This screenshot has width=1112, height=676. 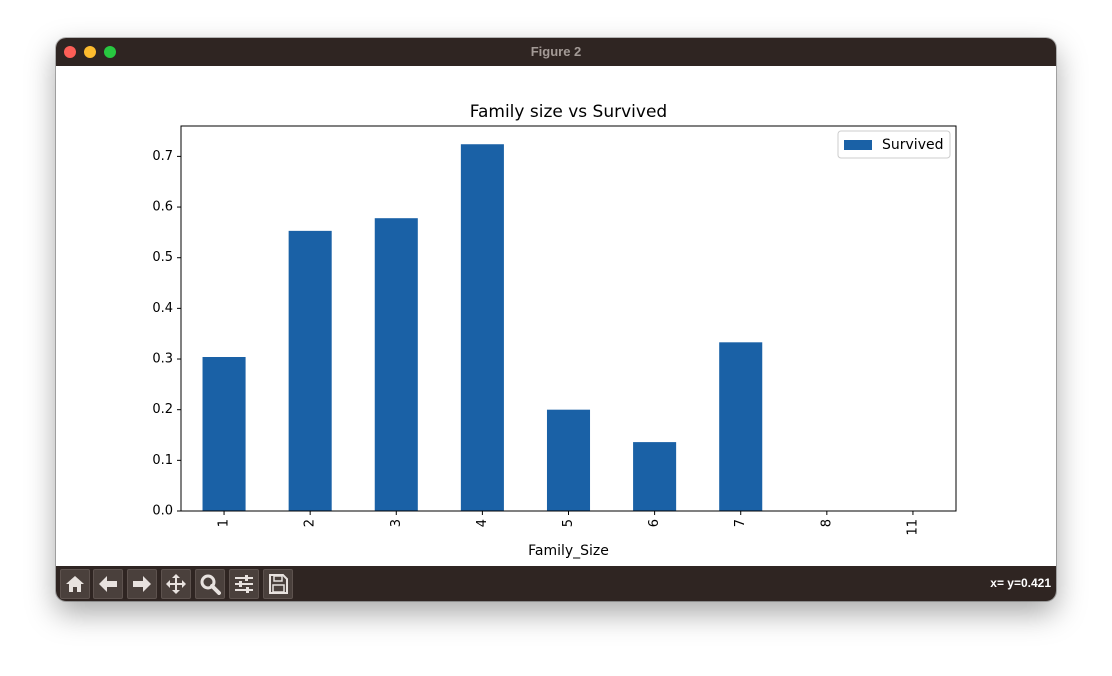 I want to click on zoom-icon, so click(x=210, y=584).